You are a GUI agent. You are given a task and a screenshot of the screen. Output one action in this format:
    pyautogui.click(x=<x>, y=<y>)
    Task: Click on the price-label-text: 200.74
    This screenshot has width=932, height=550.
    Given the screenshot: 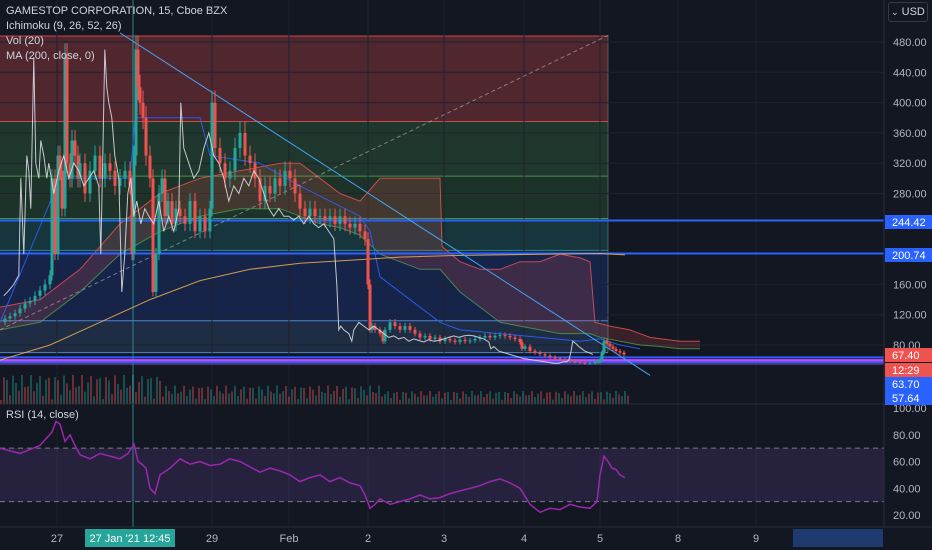 What is the action you would take?
    pyautogui.click(x=909, y=256)
    